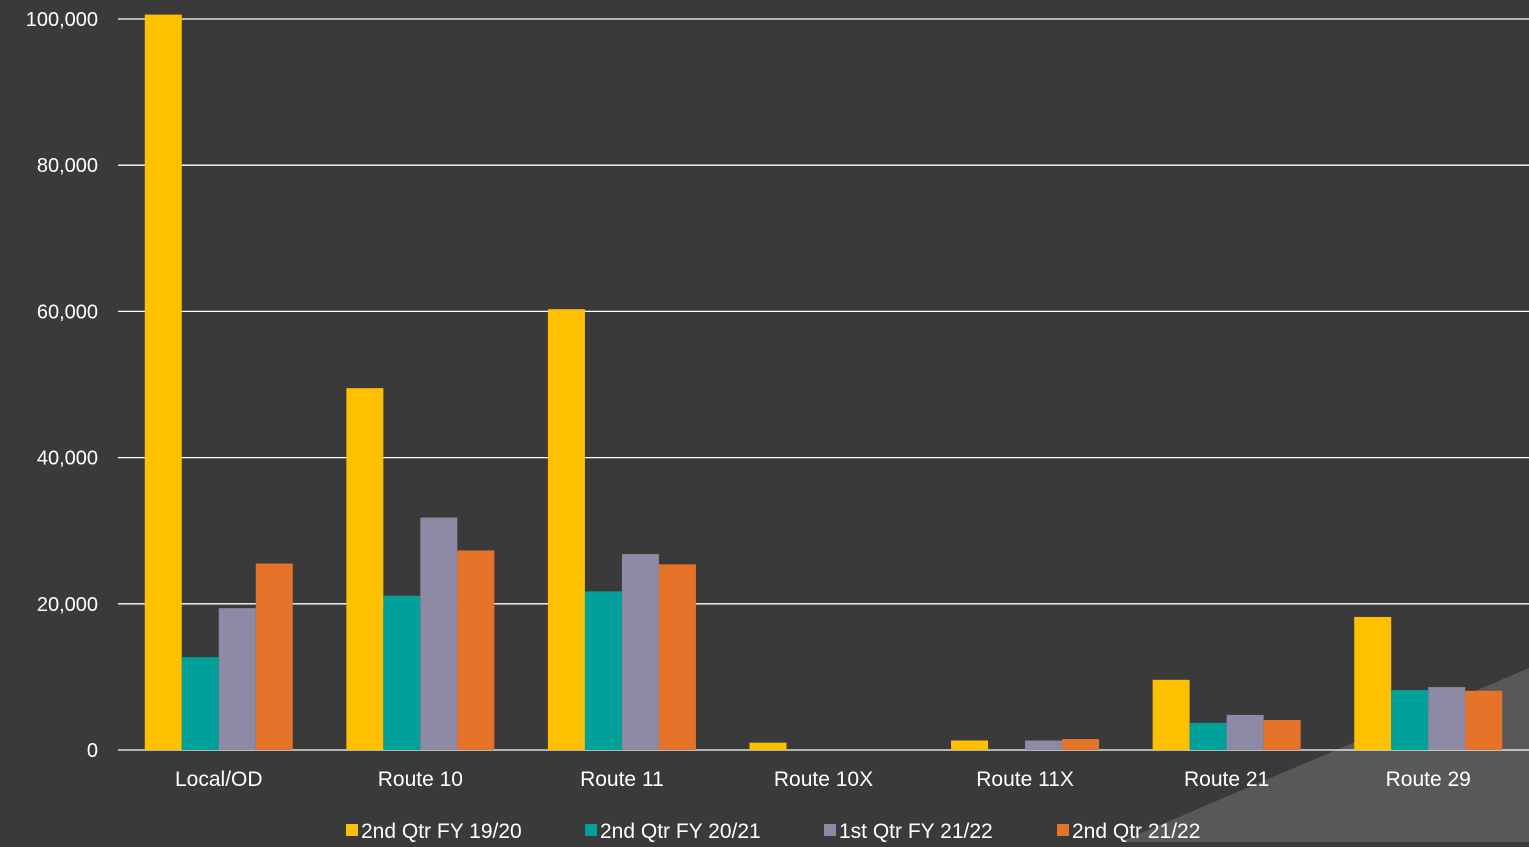 The width and height of the screenshot is (1529, 847). I want to click on legend-label: 2nd Qtr FY 20/21, so click(680, 831).